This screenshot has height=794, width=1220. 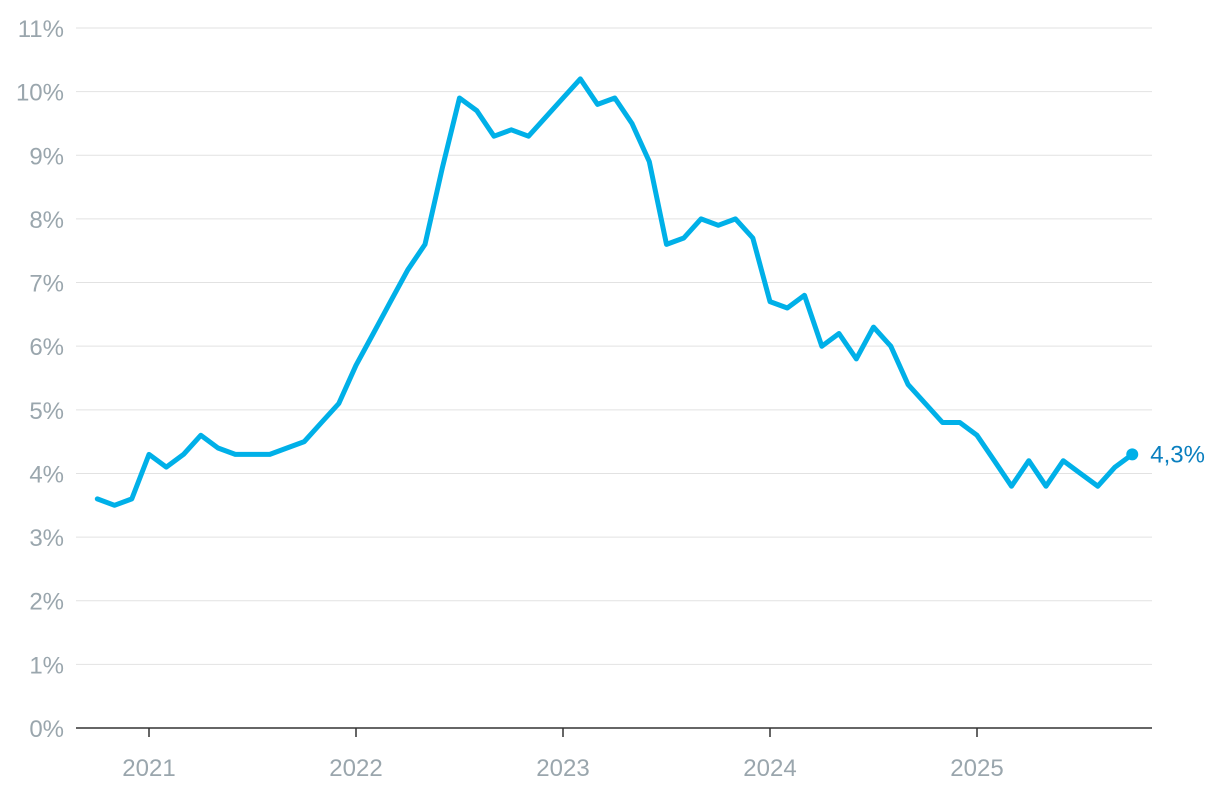 What do you see at coordinates (46, 220) in the screenshot?
I see `y-tick-label: 8%` at bounding box center [46, 220].